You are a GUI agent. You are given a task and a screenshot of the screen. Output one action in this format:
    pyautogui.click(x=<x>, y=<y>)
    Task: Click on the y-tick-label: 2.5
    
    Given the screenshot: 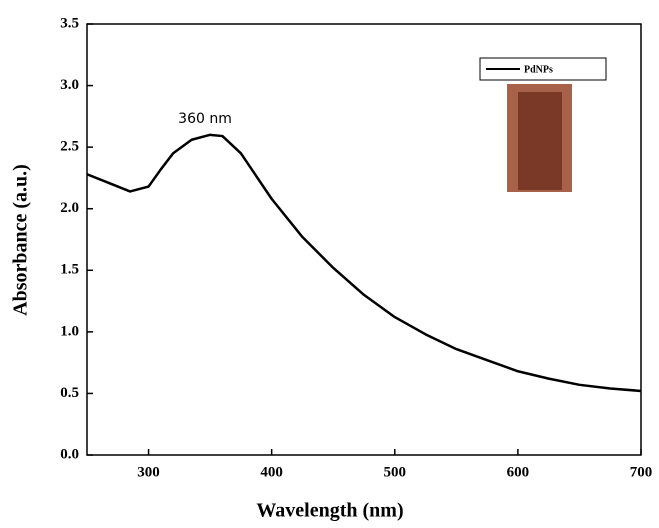 What is the action you would take?
    pyautogui.click(x=69, y=147)
    